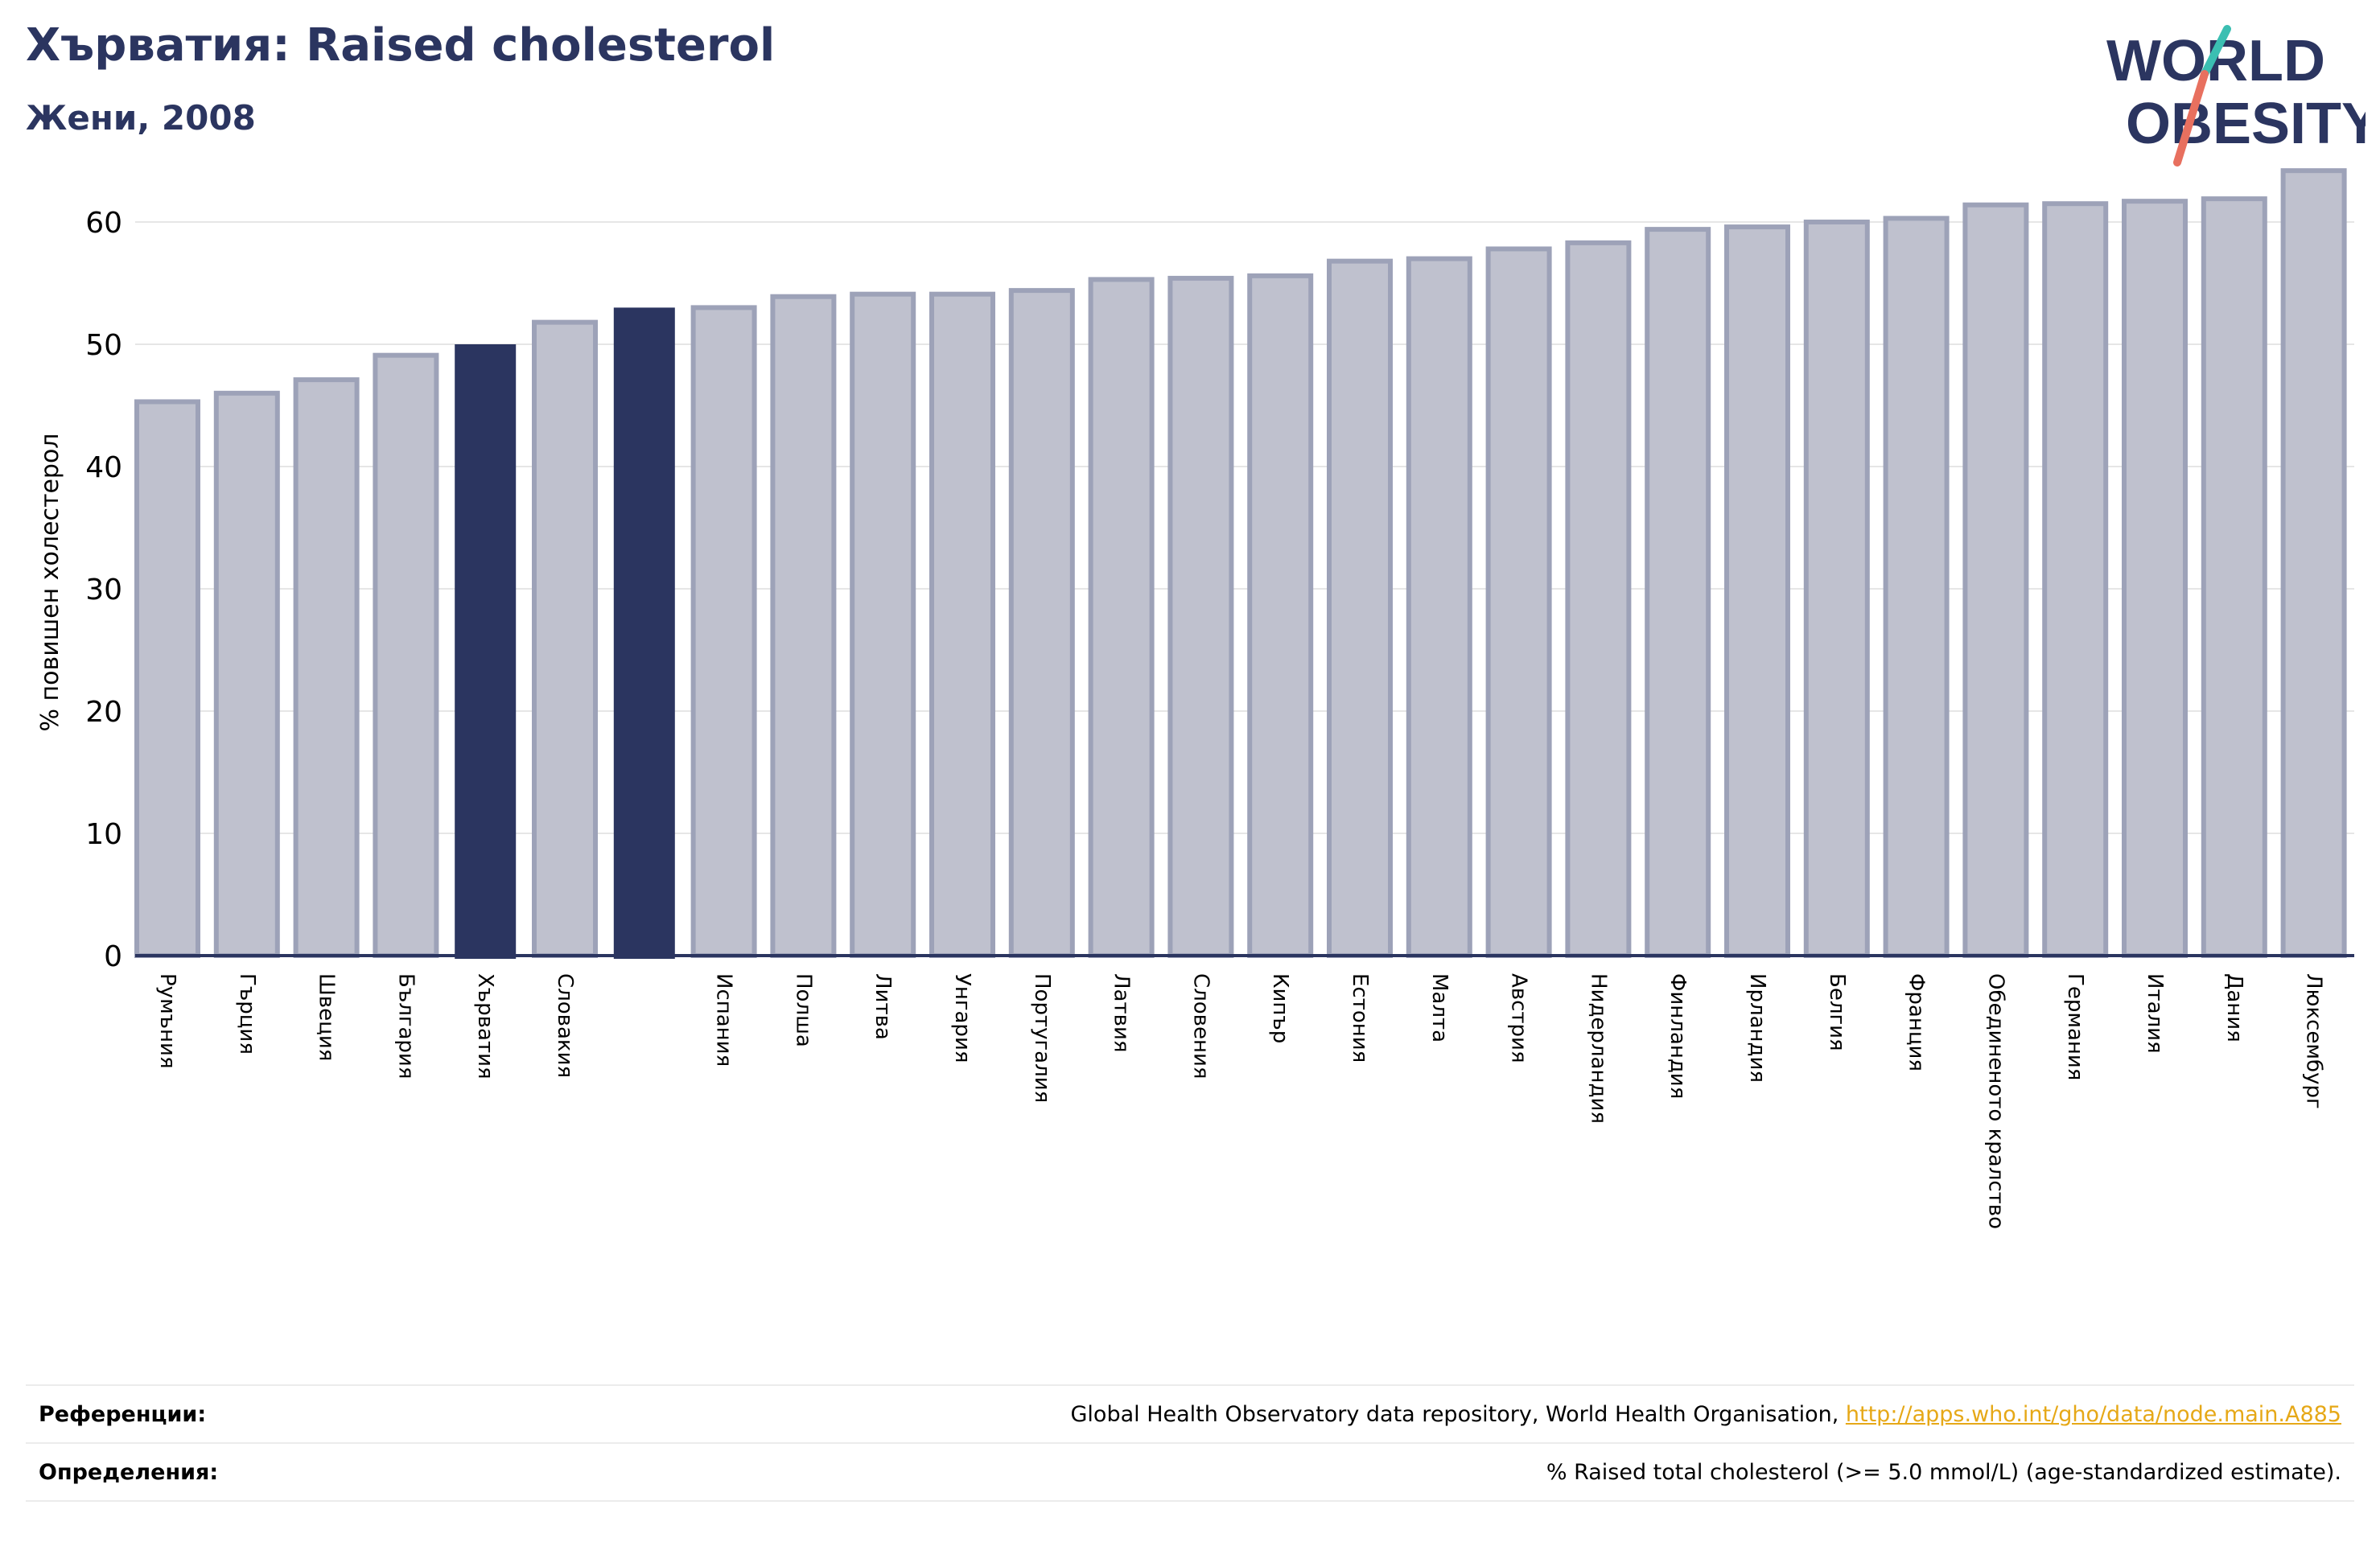 The height and width of the screenshot is (1542, 2380). Describe the element at coordinates (327, 1017) in the screenshot. I see `x-tick-label: Швеция` at that location.